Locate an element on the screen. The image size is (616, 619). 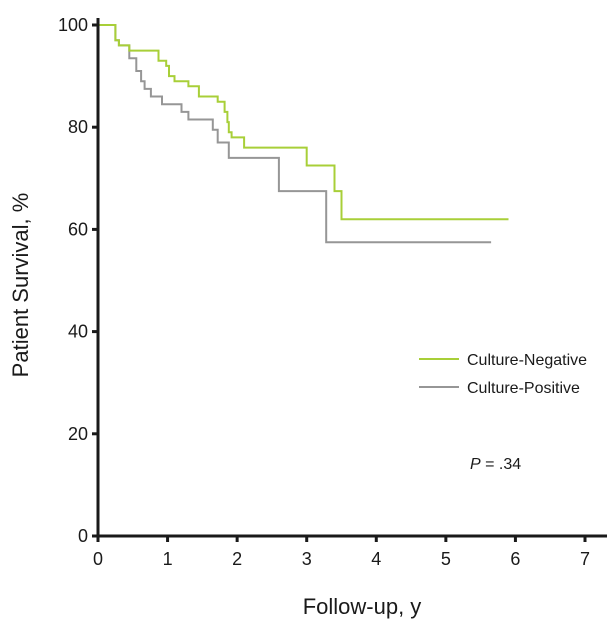
y-tick-label: 80 is located at coordinates (78, 127).